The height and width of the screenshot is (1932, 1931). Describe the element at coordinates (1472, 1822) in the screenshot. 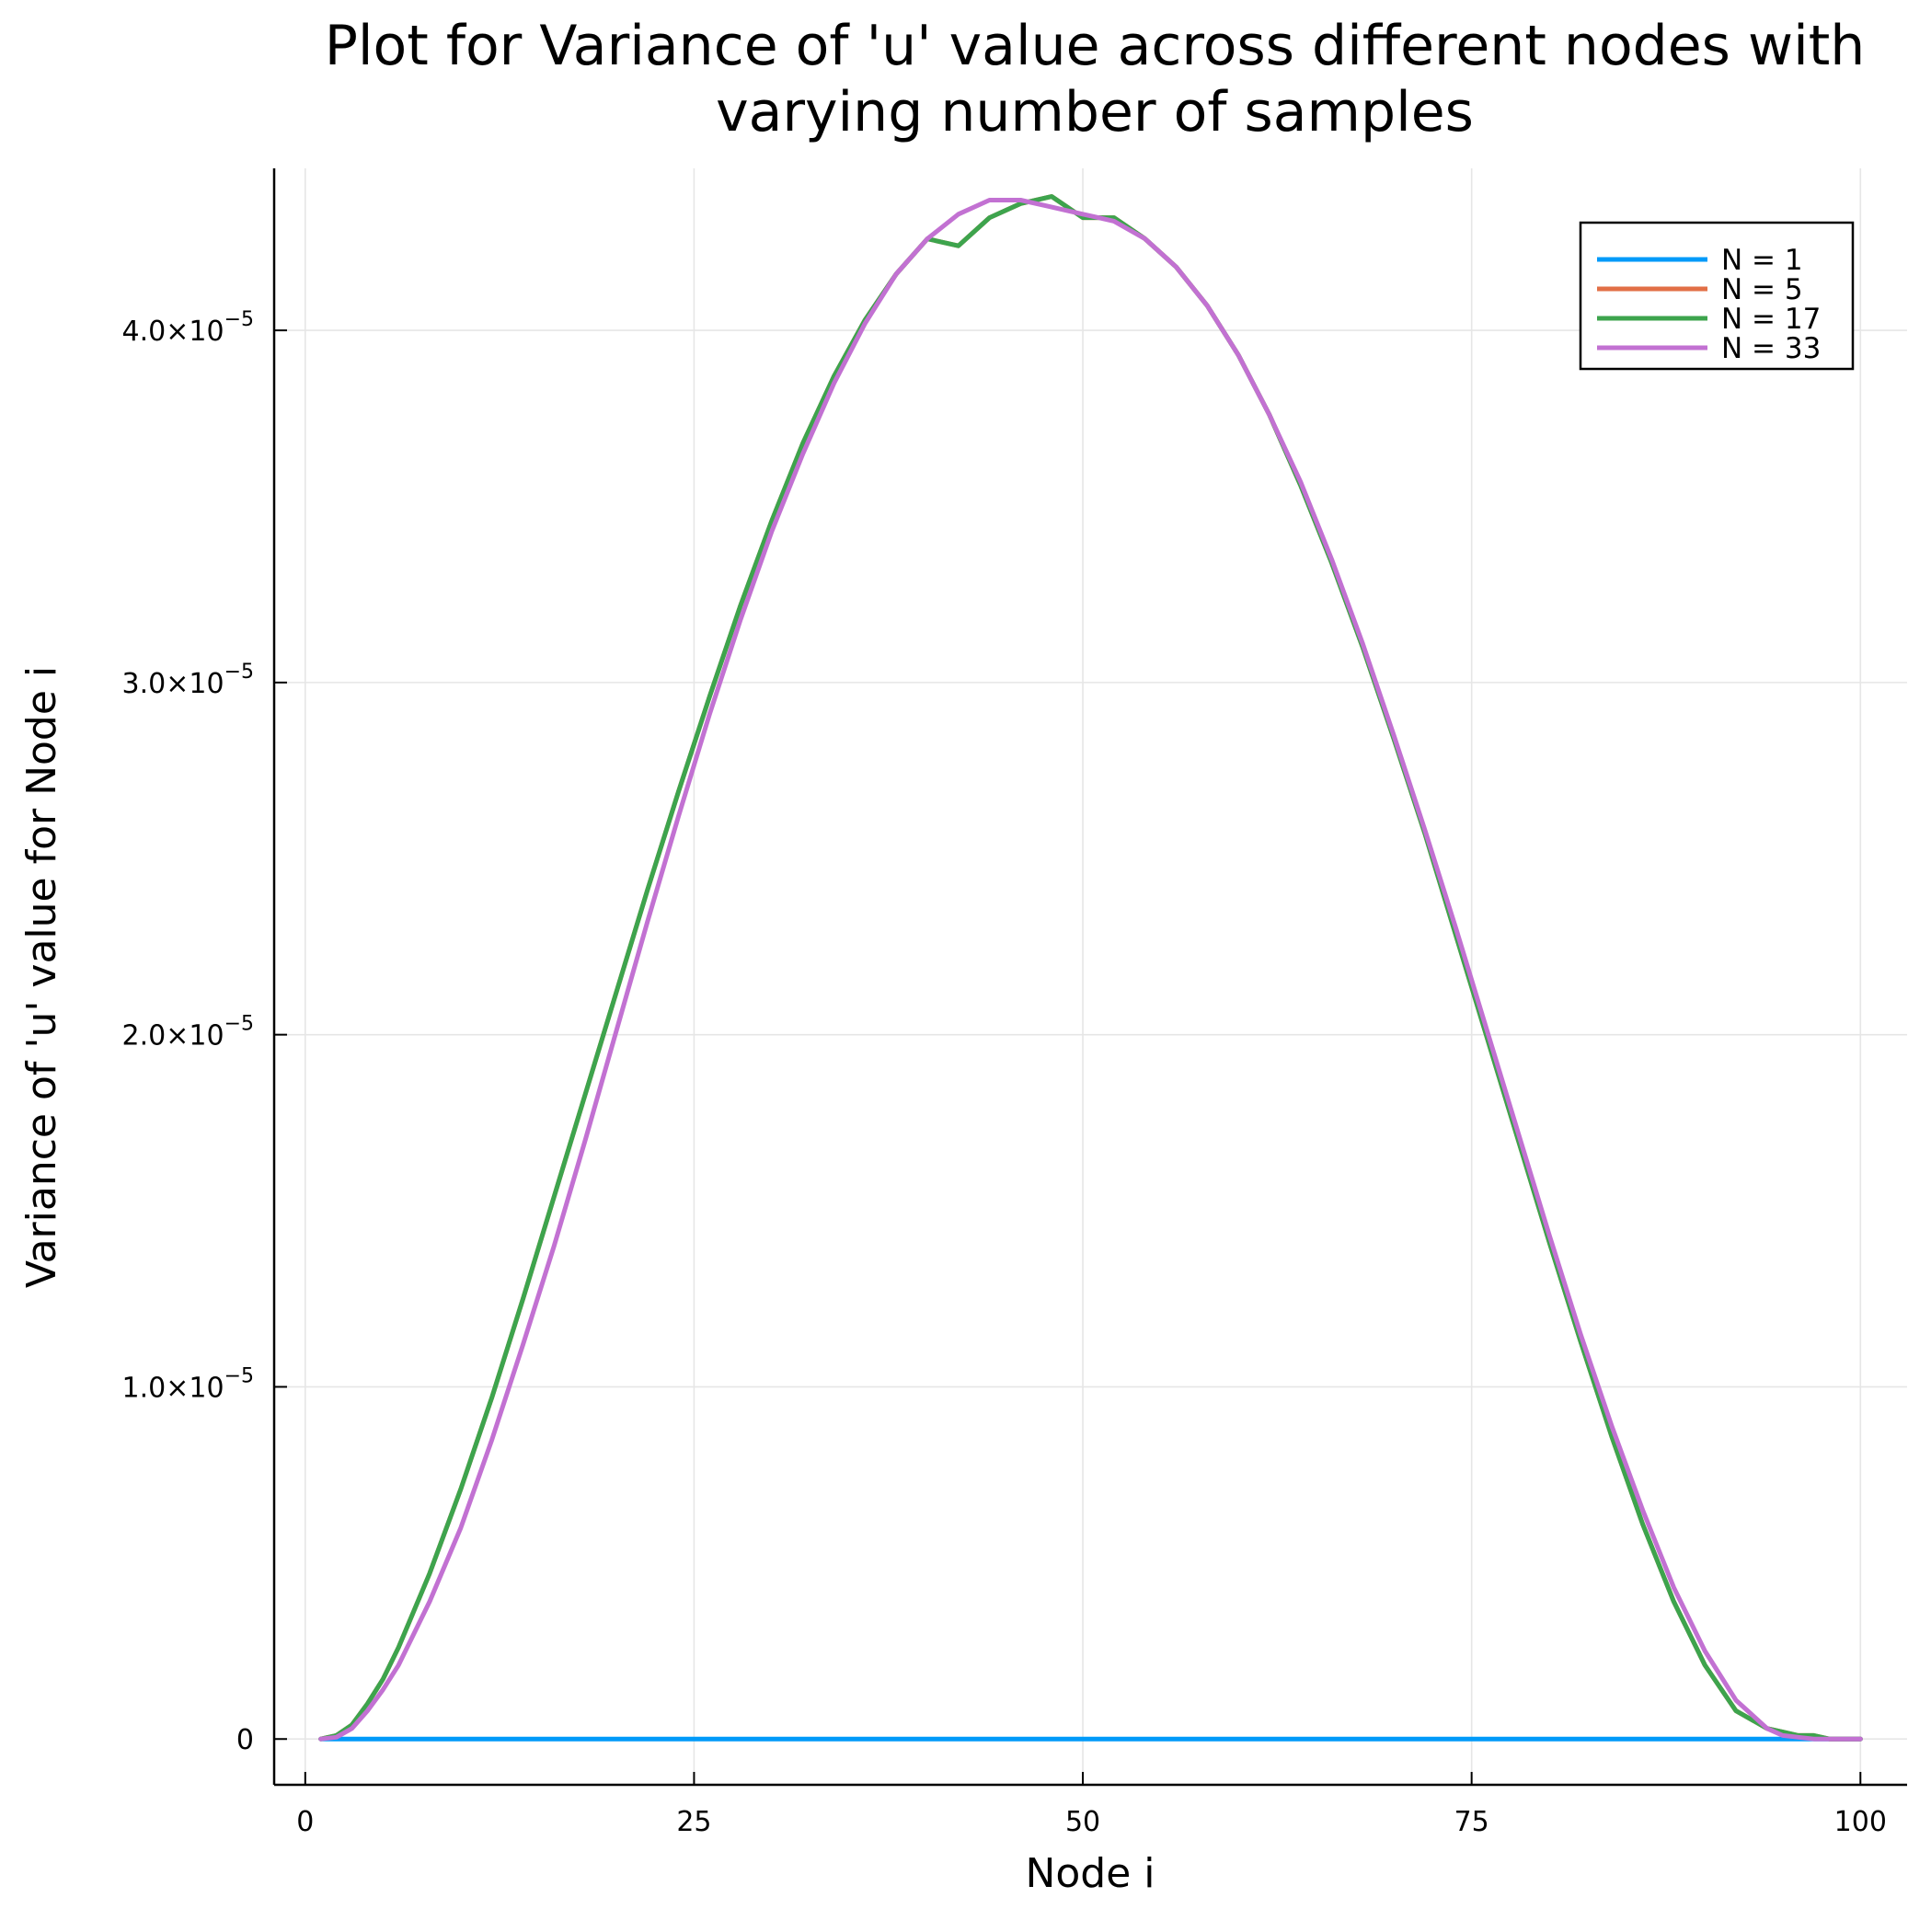

I see `x-tick-label: 75` at that location.